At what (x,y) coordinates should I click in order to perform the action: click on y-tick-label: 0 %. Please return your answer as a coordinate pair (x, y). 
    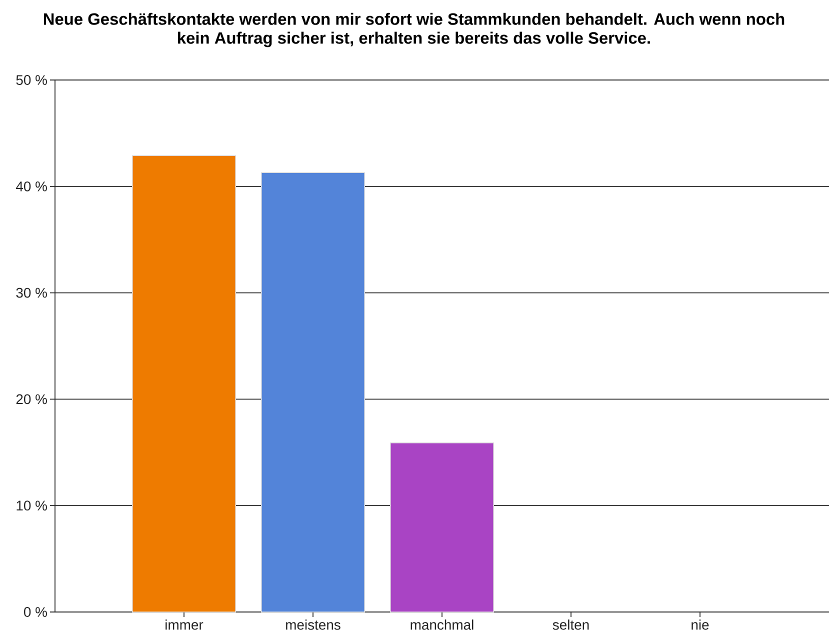
    Looking at the image, I should click on (35, 612).